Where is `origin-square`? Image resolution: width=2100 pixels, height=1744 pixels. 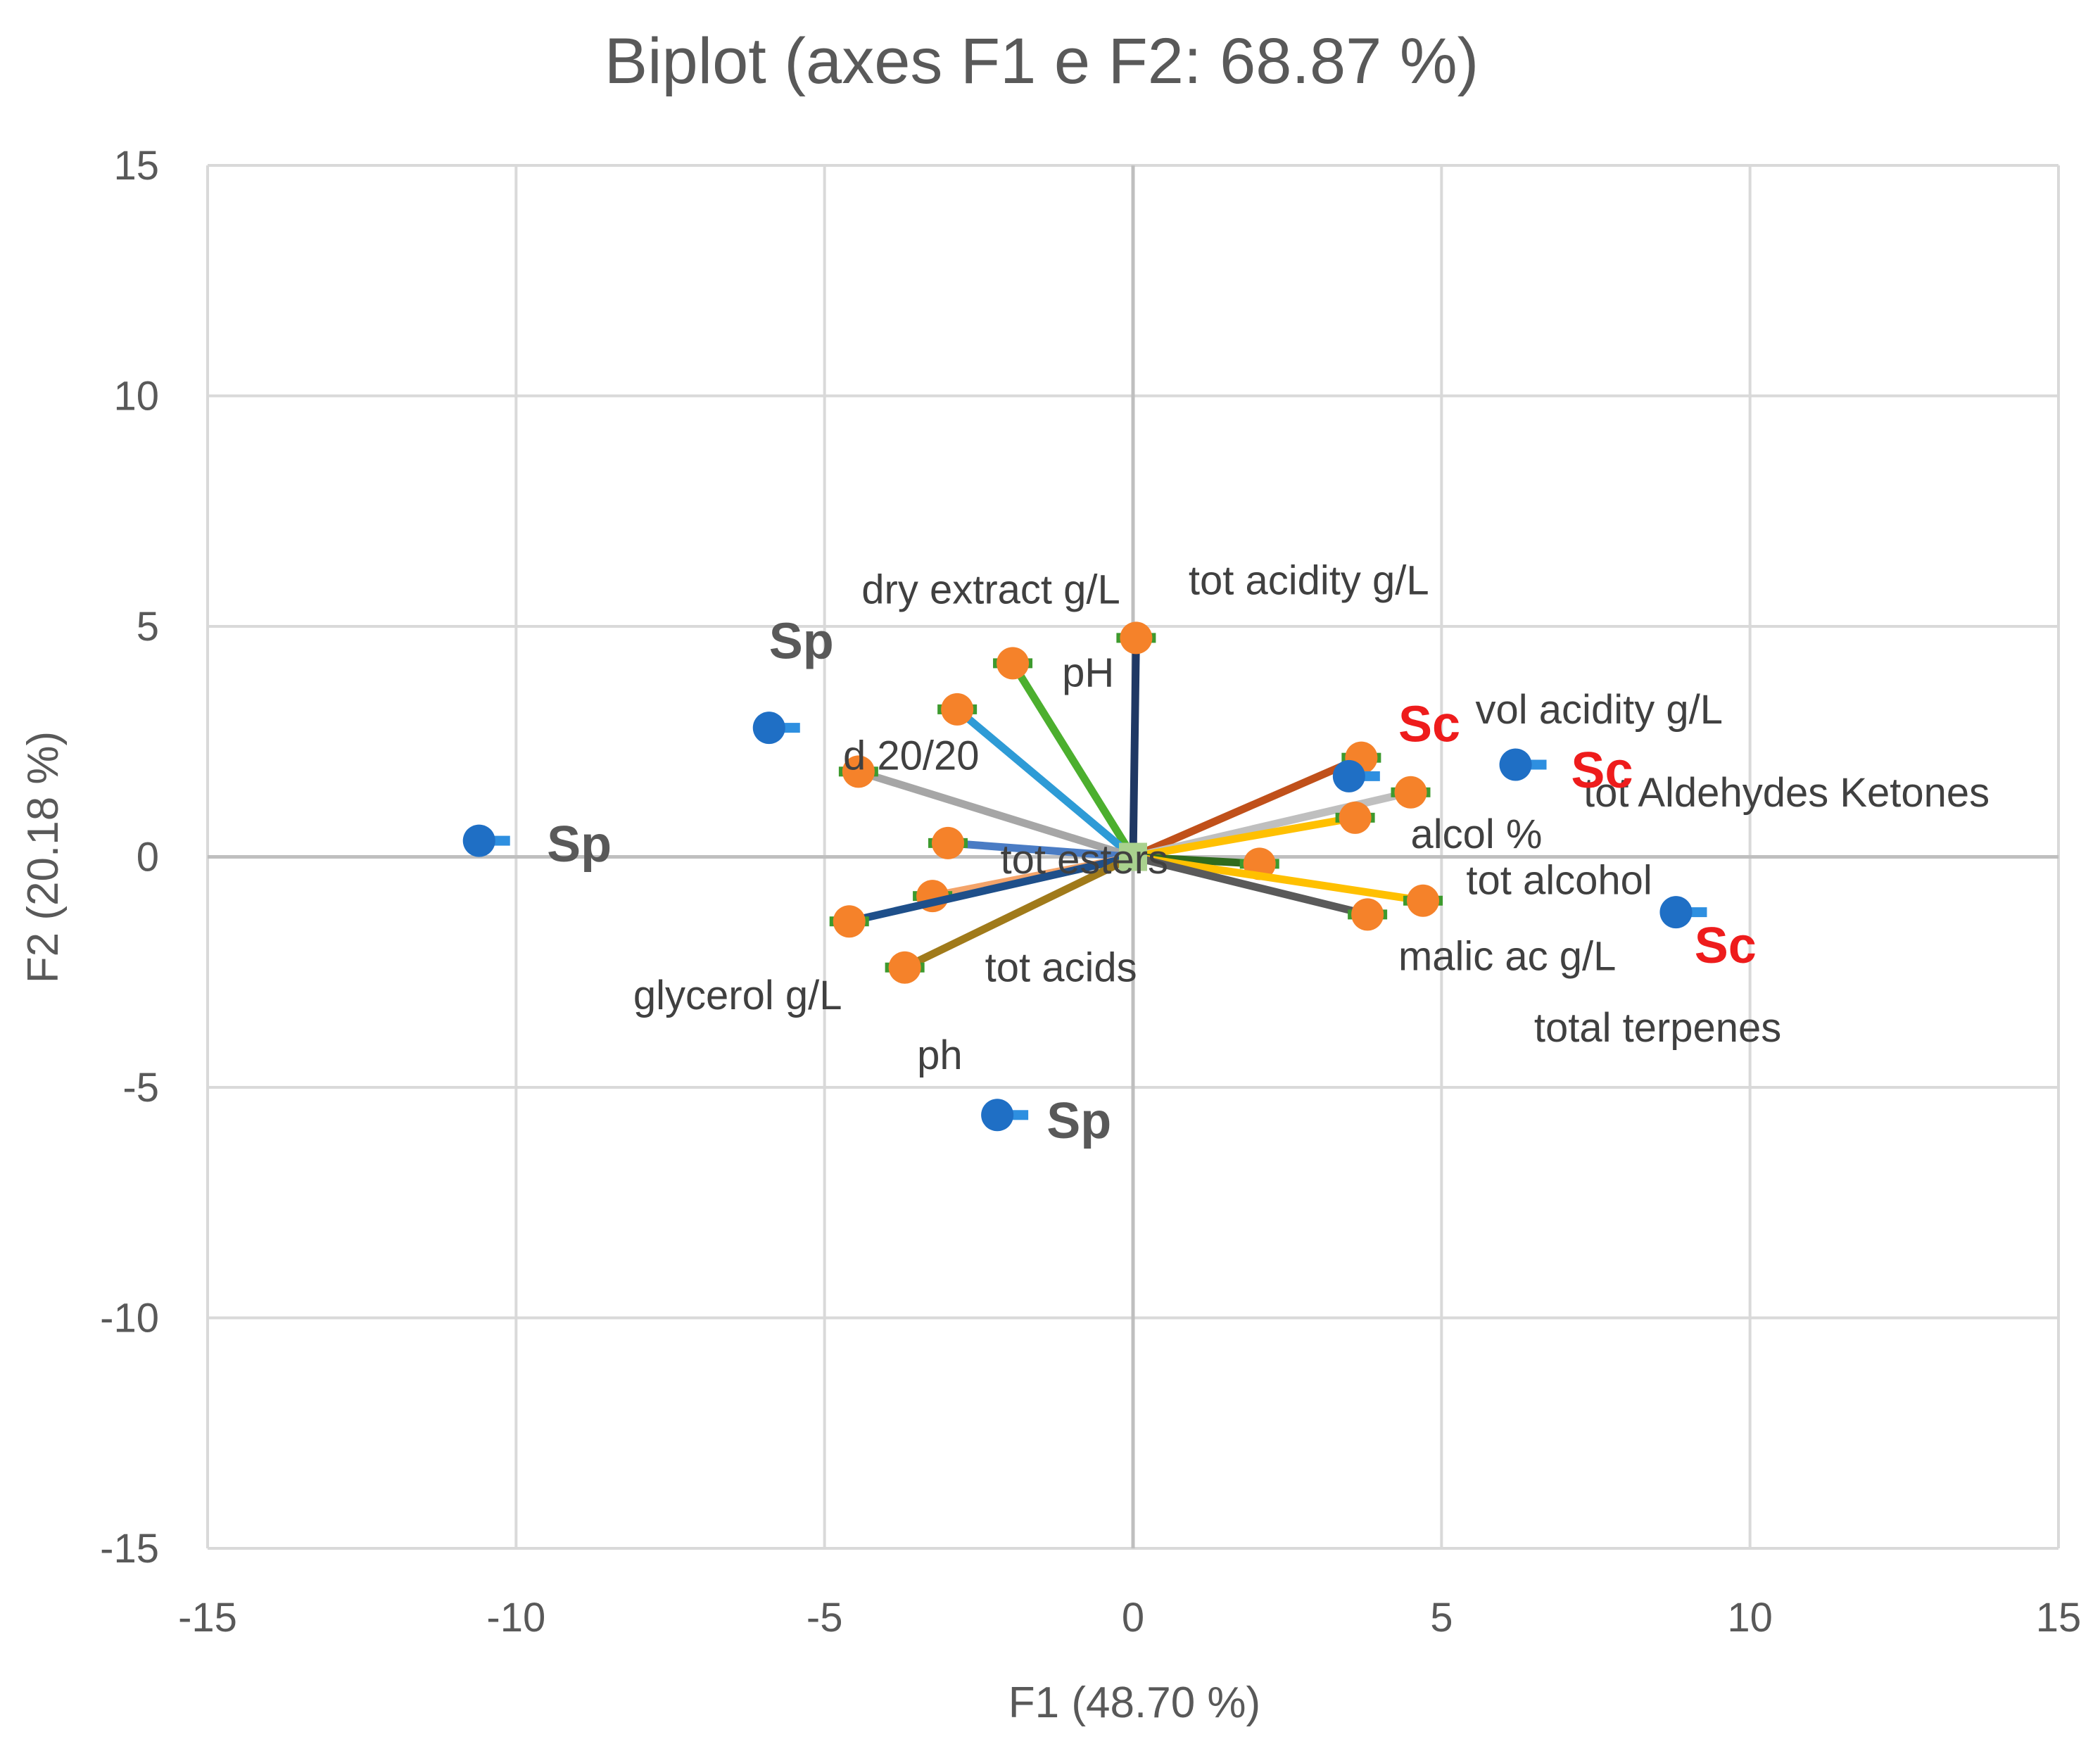
origin-square is located at coordinates (1133, 856).